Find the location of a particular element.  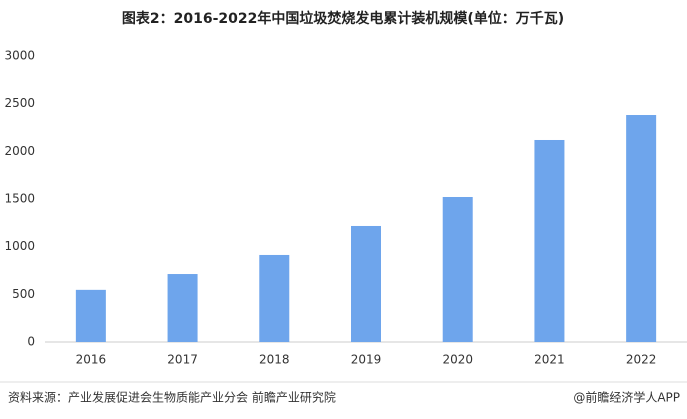

chart-title: 图表2：2016-2022年中国垃圾焚烧发电累计装机规模(单位：万千瓦) is located at coordinates (343, 18).